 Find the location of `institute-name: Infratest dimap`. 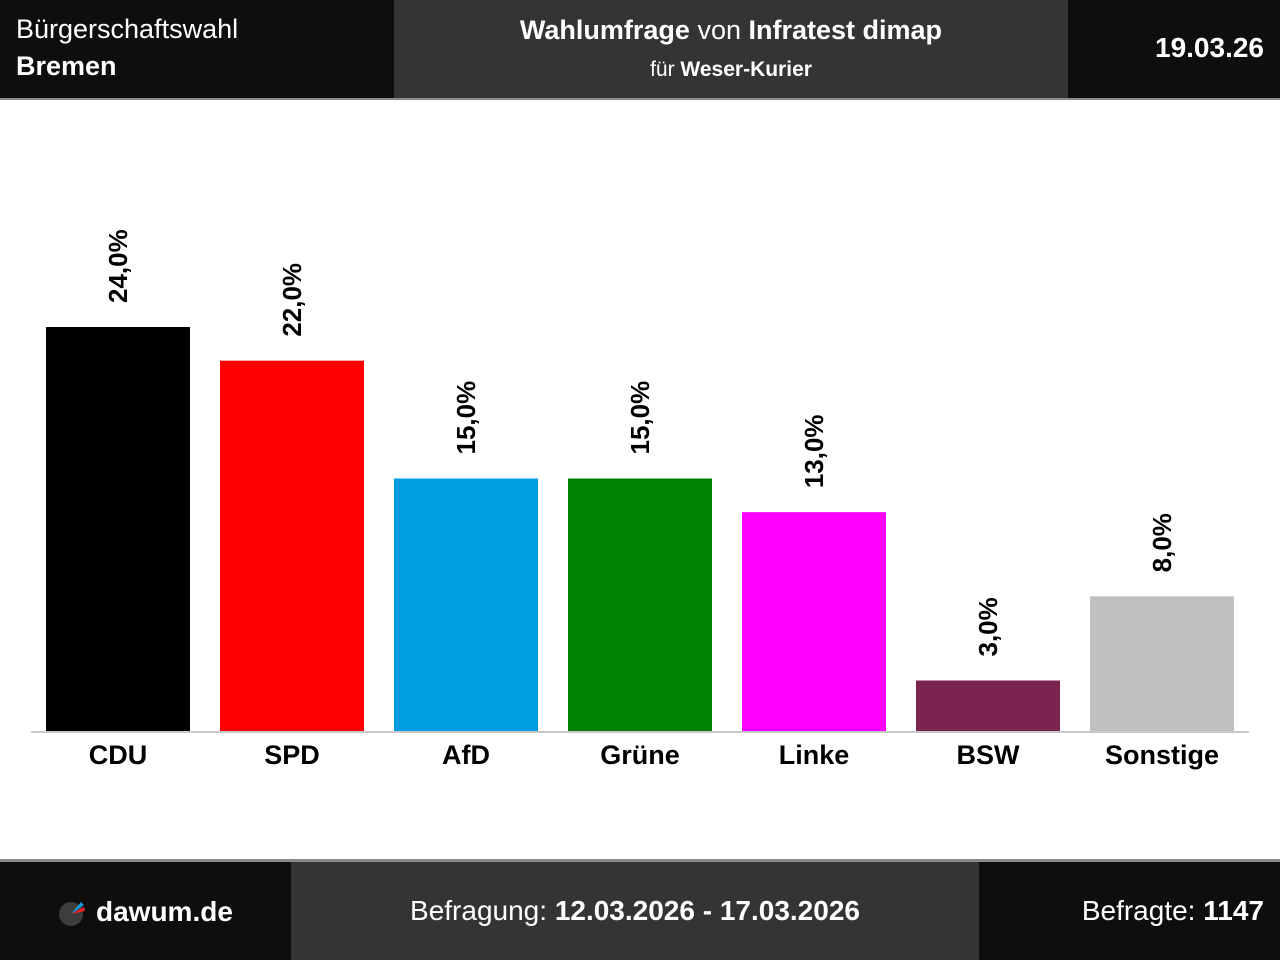

institute-name: Infratest dimap is located at coordinates (845, 30).